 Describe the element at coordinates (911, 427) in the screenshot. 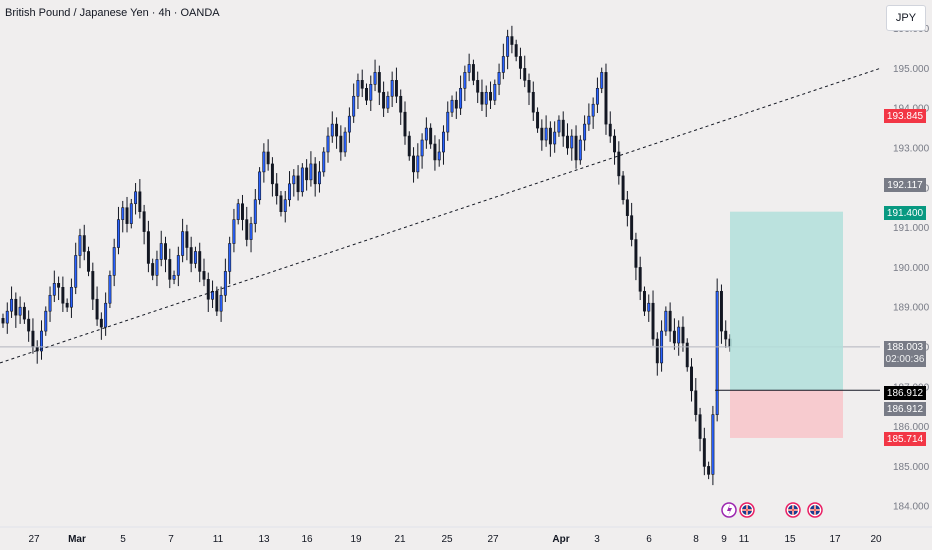

I see `y-tick-label: 186.000` at that location.